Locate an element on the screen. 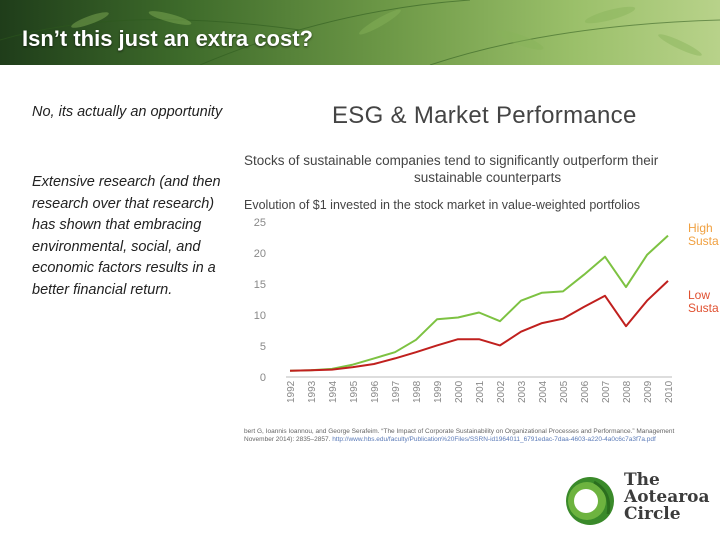 The width and height of the screenshot is (720, 540). series-label: Low is located at coordinates (699, 295).